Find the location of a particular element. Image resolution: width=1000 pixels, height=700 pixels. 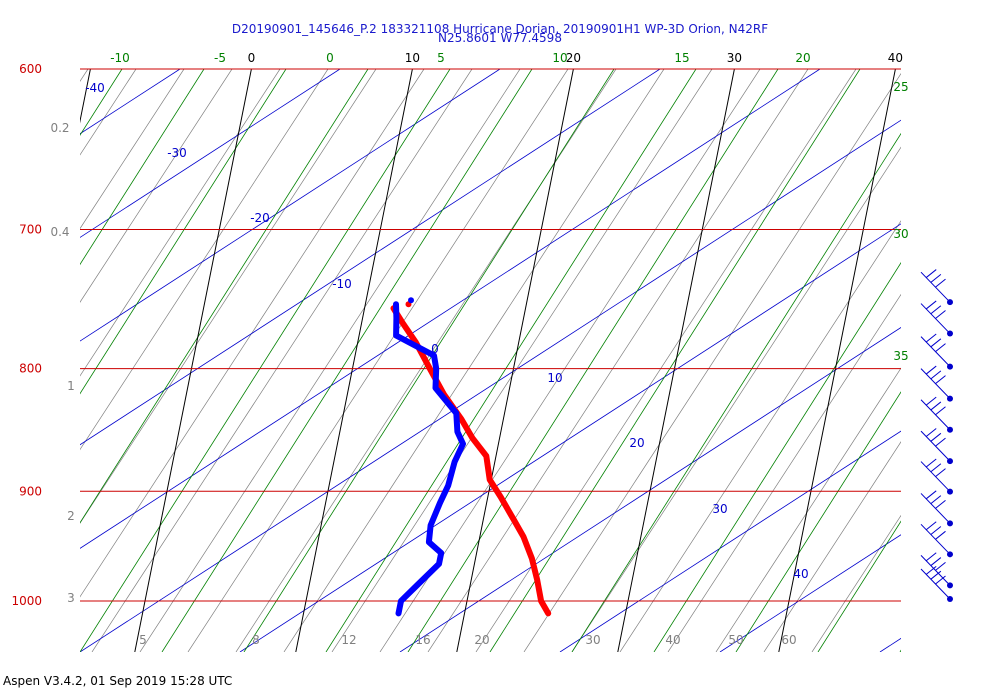

moist-adiabat-label: 0 is located at coordinates (330, 58).